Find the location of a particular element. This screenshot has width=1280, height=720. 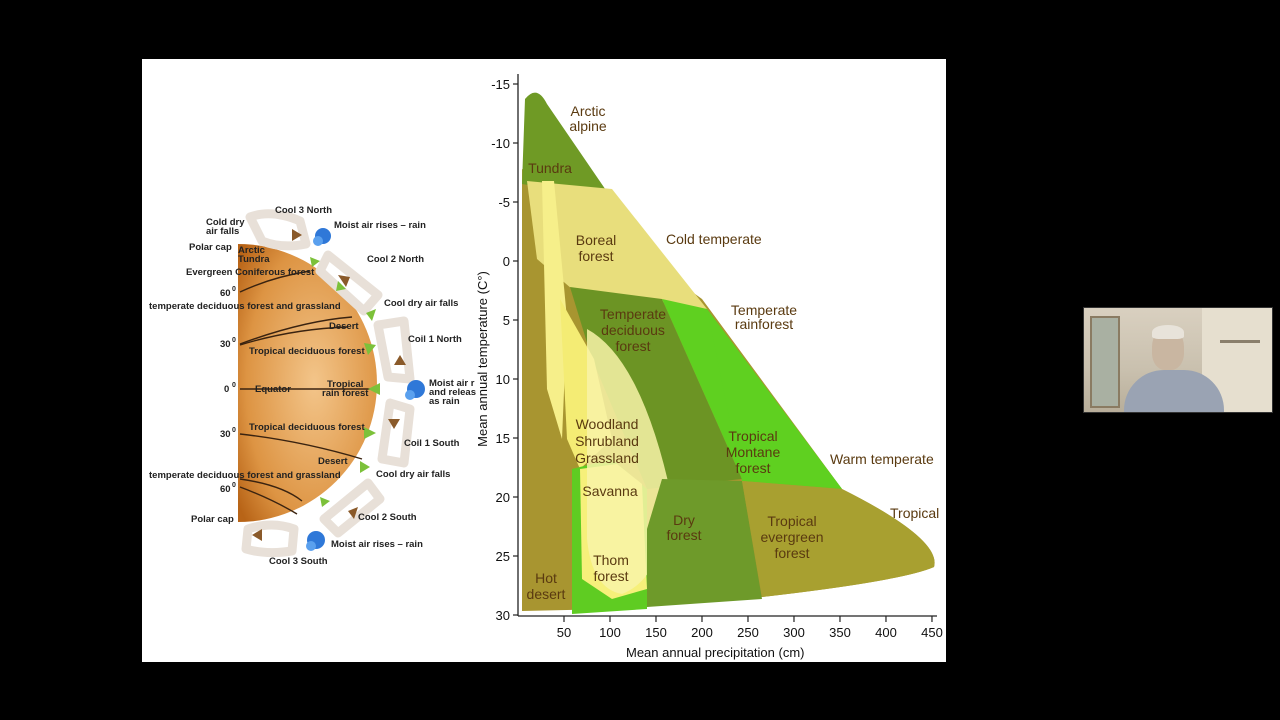

zone-label-tropical: Tropical is located at coordinates (914, 513).